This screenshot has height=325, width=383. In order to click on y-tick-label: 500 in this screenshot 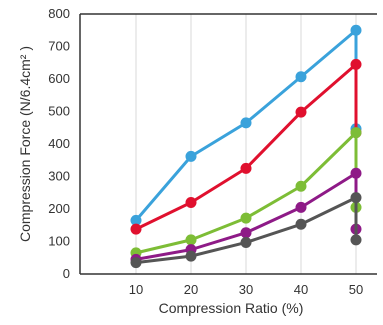, I will do `click(59, 111)`.